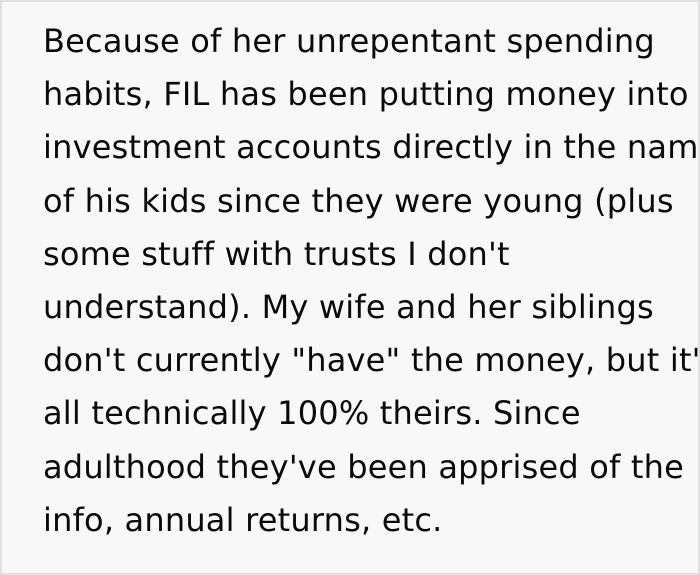 This screenshot has height=575, width=700. Describe the element at coordinates (349, 41) in the screenshot. I see `text-line: Because of her unrepentant spending` at that location.